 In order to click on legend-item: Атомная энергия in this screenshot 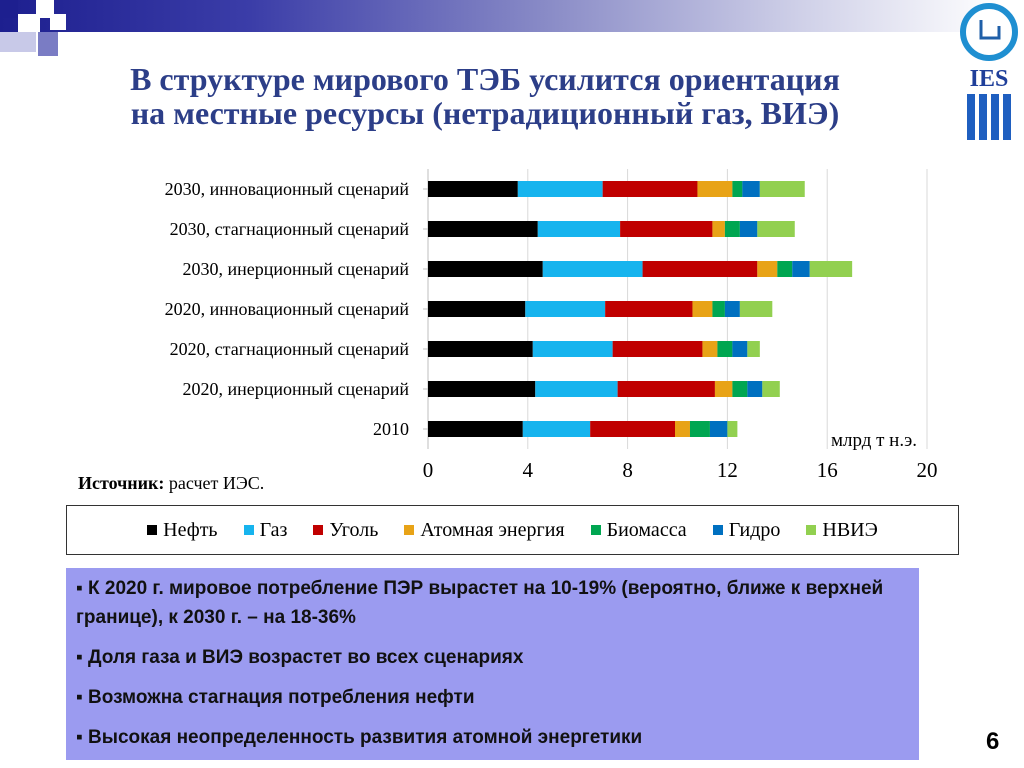, I will do `click(484, 530)`.